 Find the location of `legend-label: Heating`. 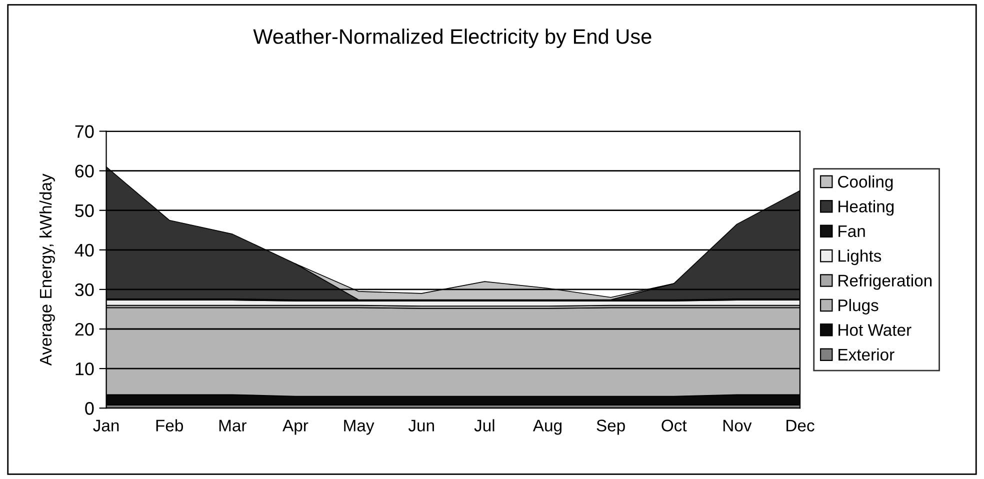

legend-label: Heating is located at coordinates (866, 208).